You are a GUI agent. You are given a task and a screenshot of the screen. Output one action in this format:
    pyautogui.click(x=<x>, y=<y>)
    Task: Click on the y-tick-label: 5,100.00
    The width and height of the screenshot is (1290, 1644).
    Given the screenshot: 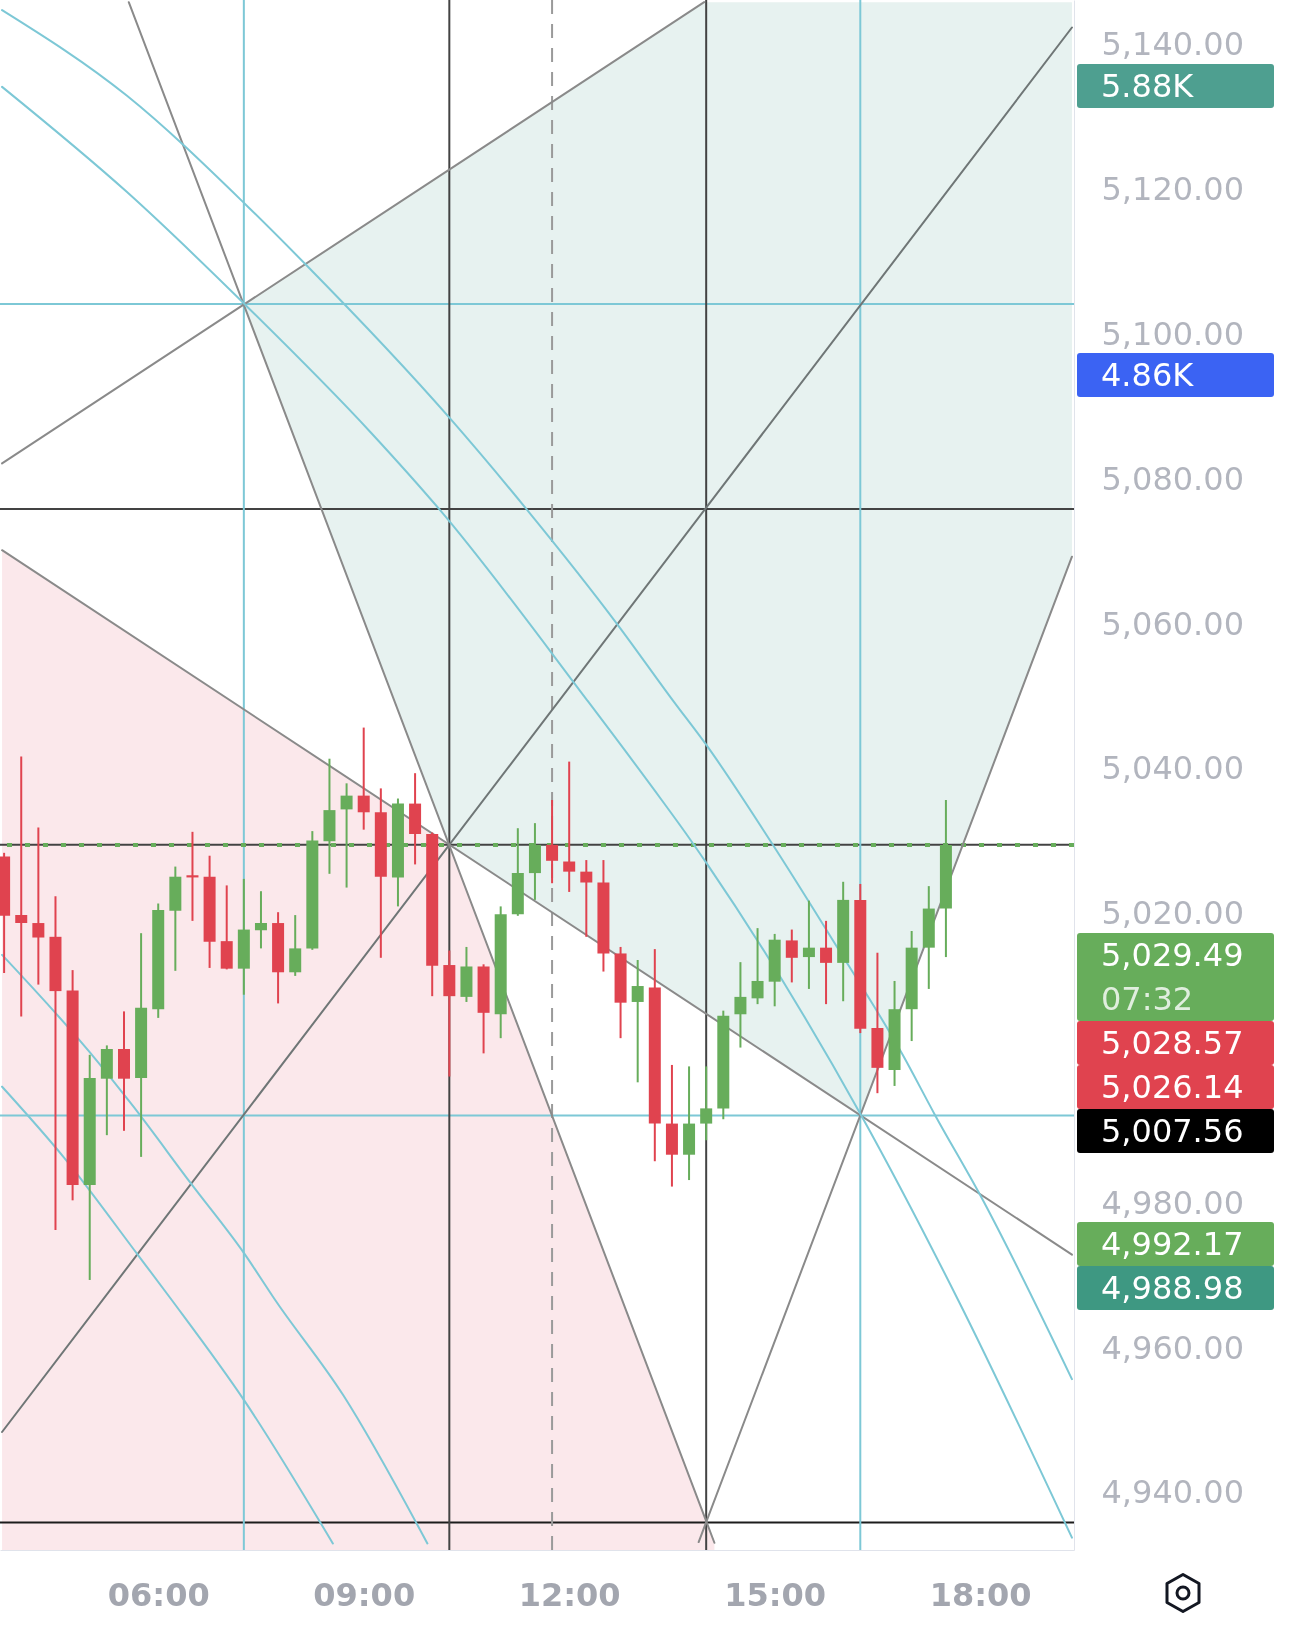 What is the action you would take?
    pyautogui.click(x=1172, y=333)
    